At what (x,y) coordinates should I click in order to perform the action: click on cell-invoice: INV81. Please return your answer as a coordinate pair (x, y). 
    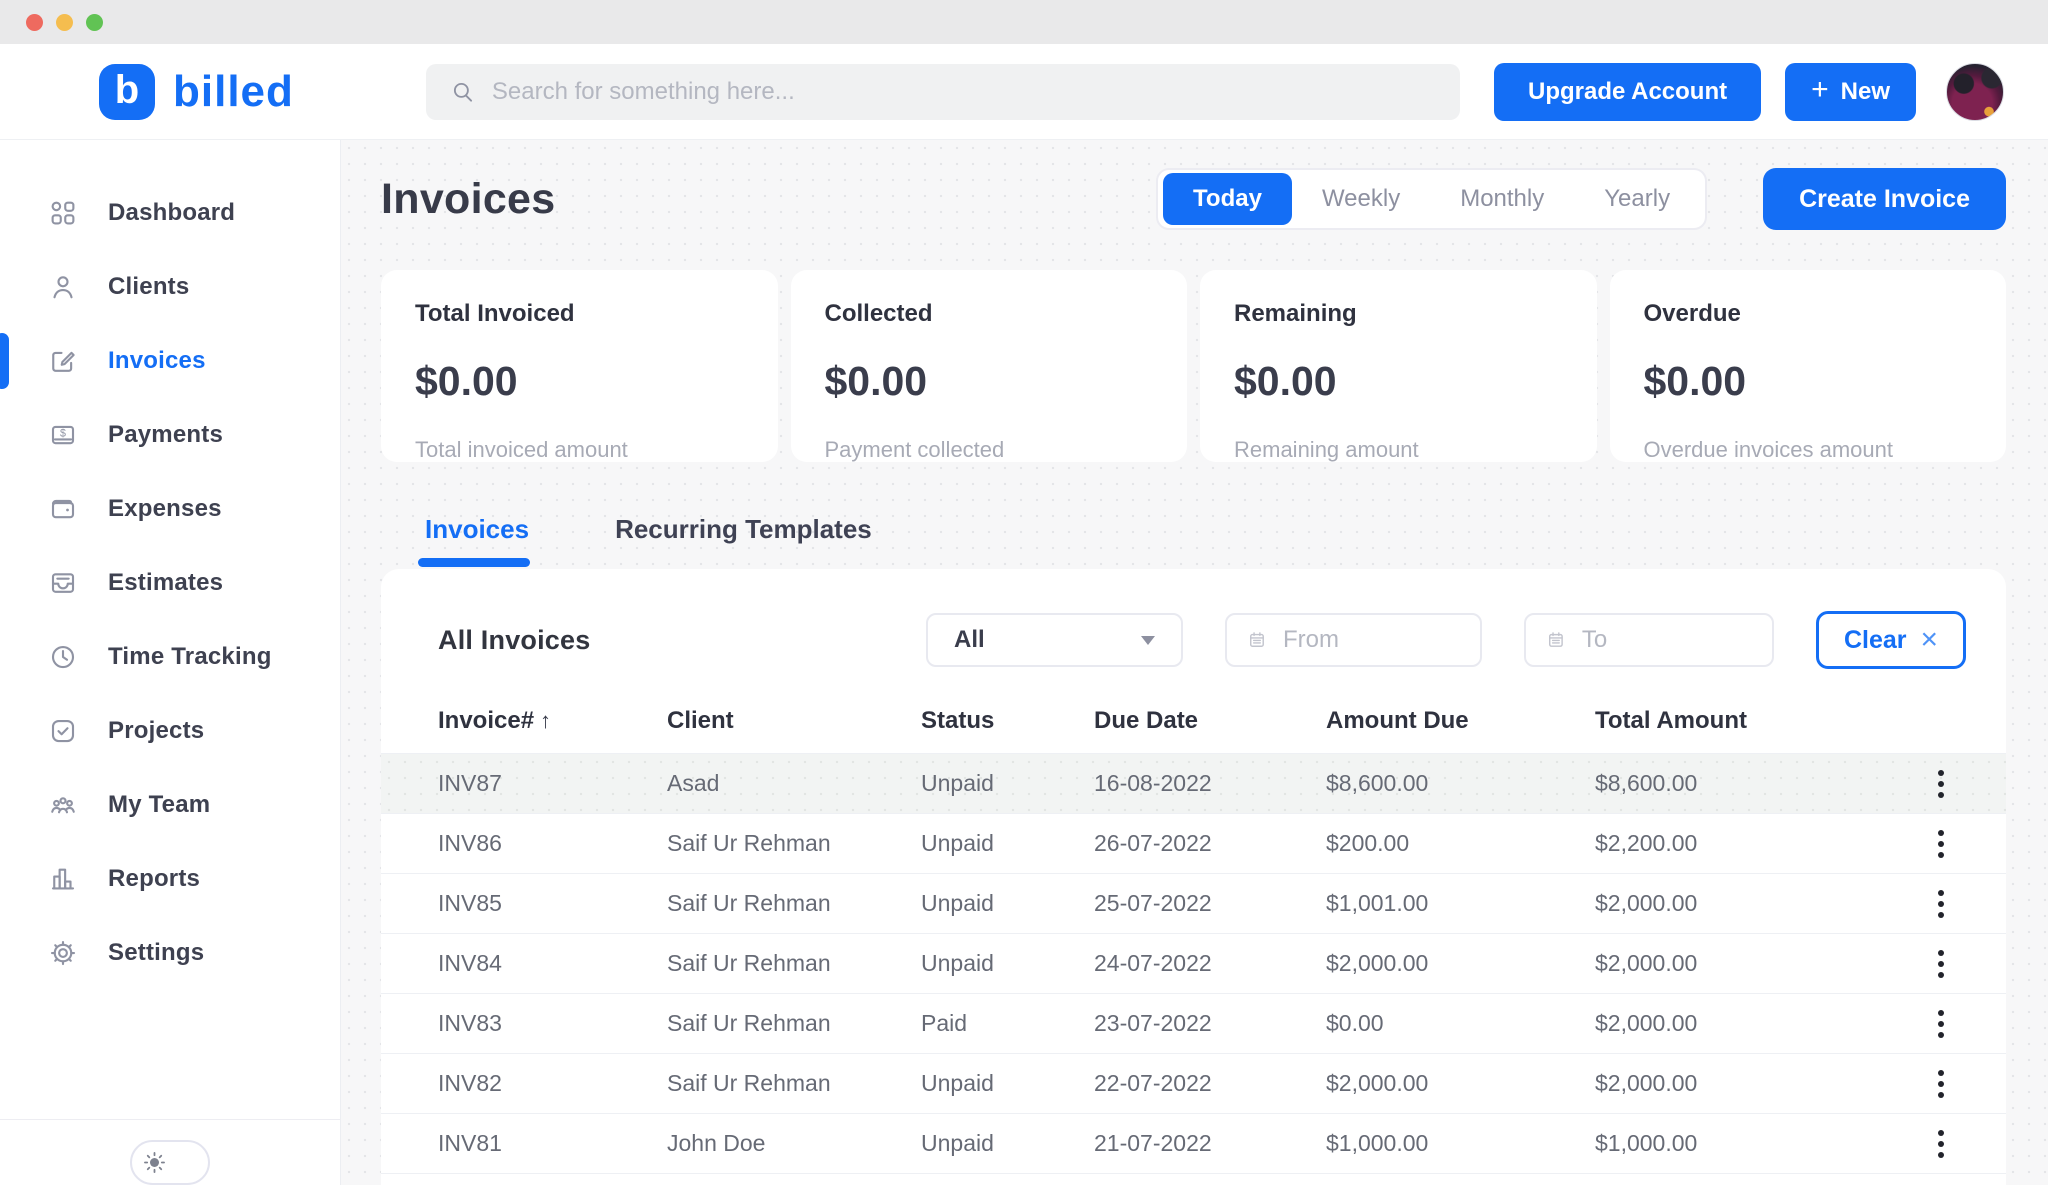
    Looking at the image, I should click on (470, 1143).